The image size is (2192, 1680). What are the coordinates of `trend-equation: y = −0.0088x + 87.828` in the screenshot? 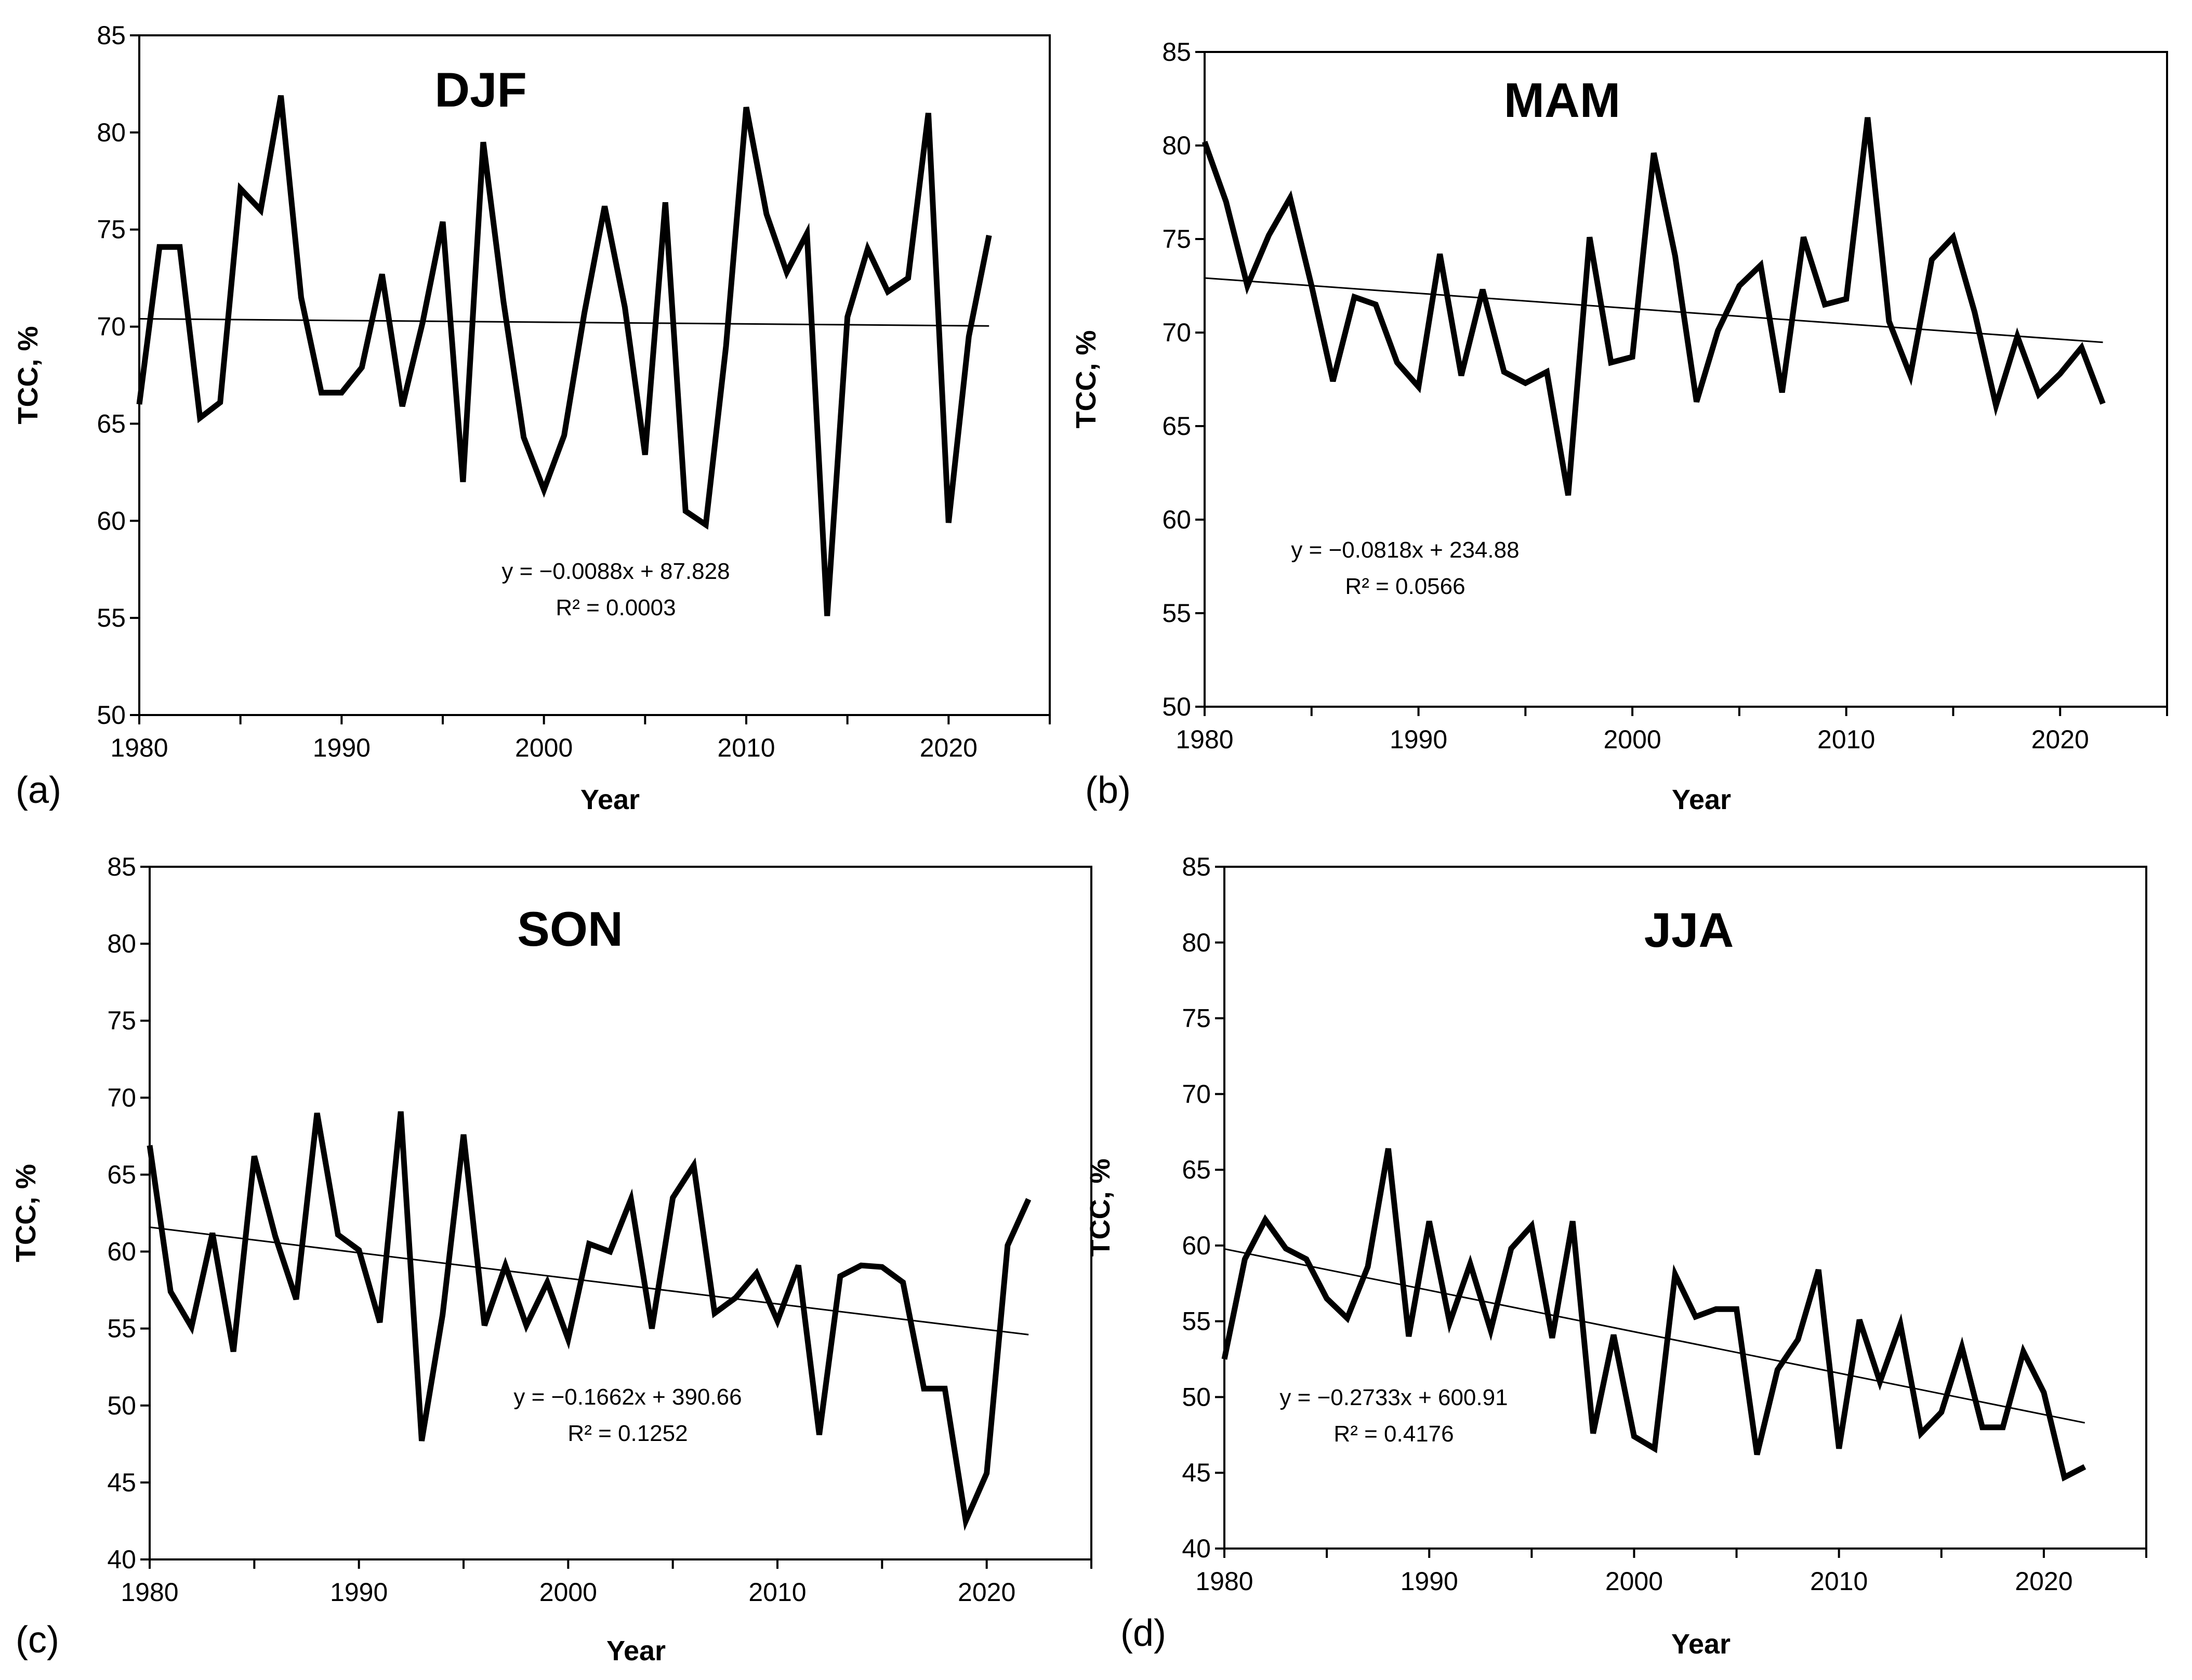 It's located at (615, 571).